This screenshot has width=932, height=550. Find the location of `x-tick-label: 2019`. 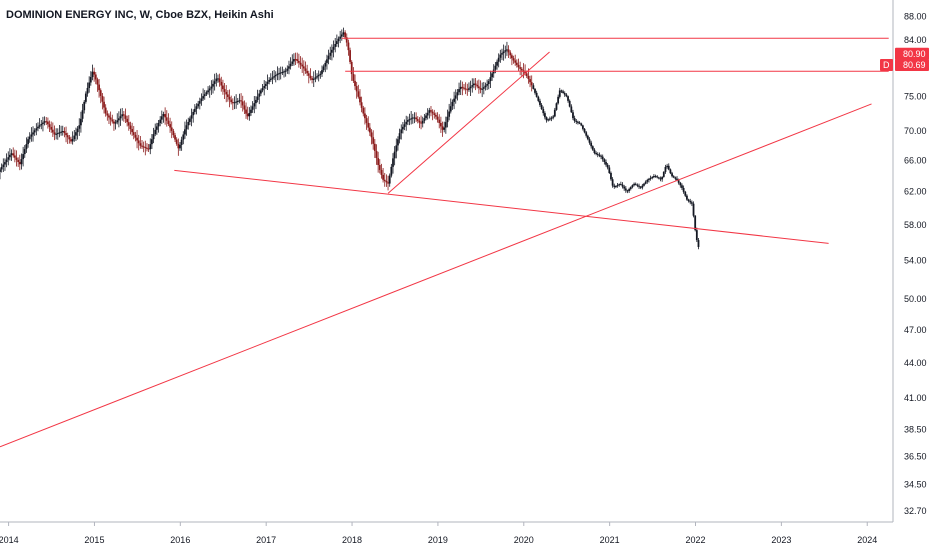

x-tick-label: 2019 is located at coordinates (438, 540).